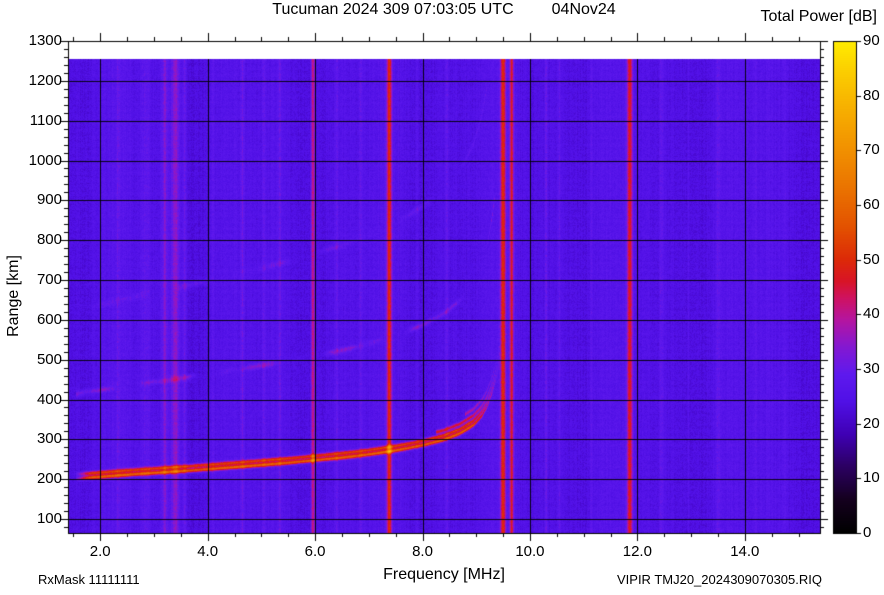 The height and width of the screenshot is (595, 884). What do you see at coordinates (45, 80) in the screenshot?
I see `y-tick-label: 1200` at bounding box center [45, 80].